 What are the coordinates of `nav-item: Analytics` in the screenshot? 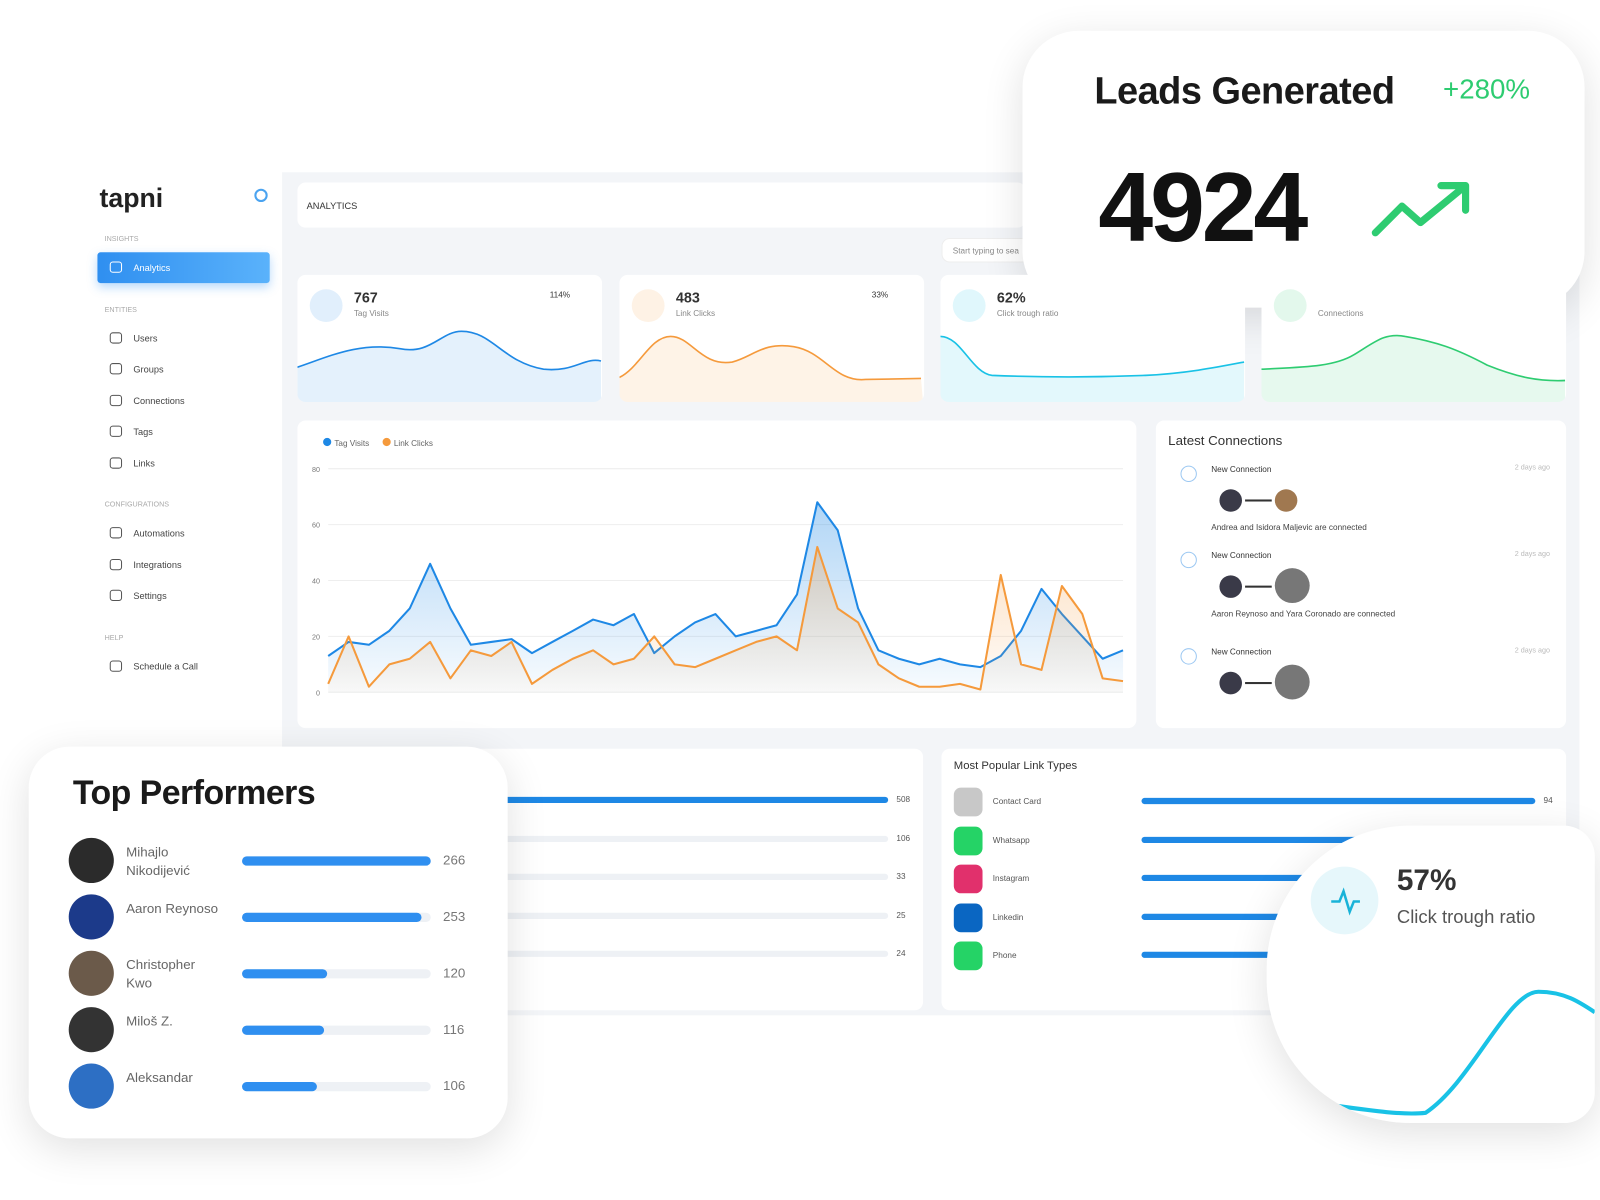 It's located at (183, 268).